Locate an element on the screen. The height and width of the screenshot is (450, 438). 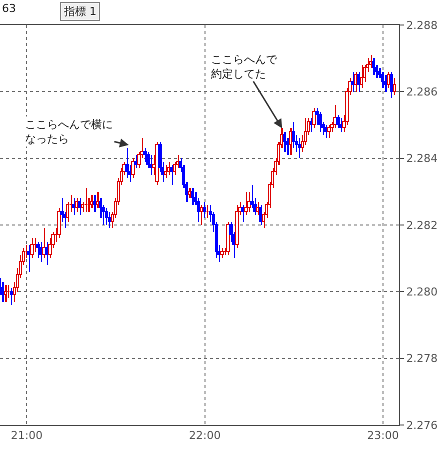
y-tick-label: 2.280 is located at coordinates (422, 292).